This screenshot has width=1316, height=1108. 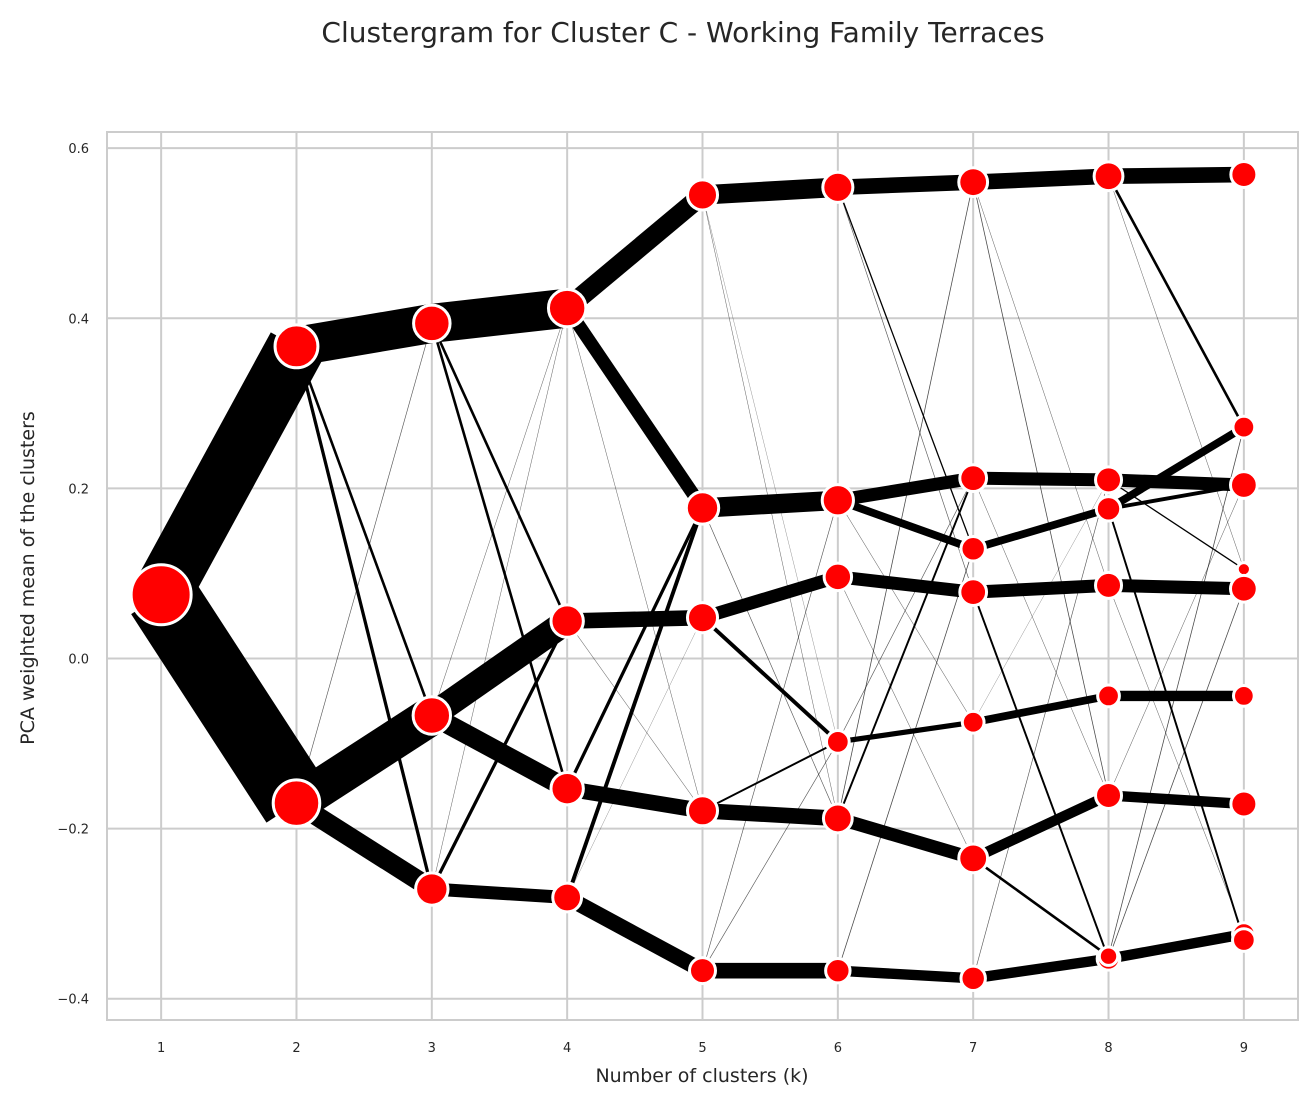 What do you see at coordinates (296, 1048) in the screenshot?
I see `x-tick-label: 2` at bounding box center [296, 1048].